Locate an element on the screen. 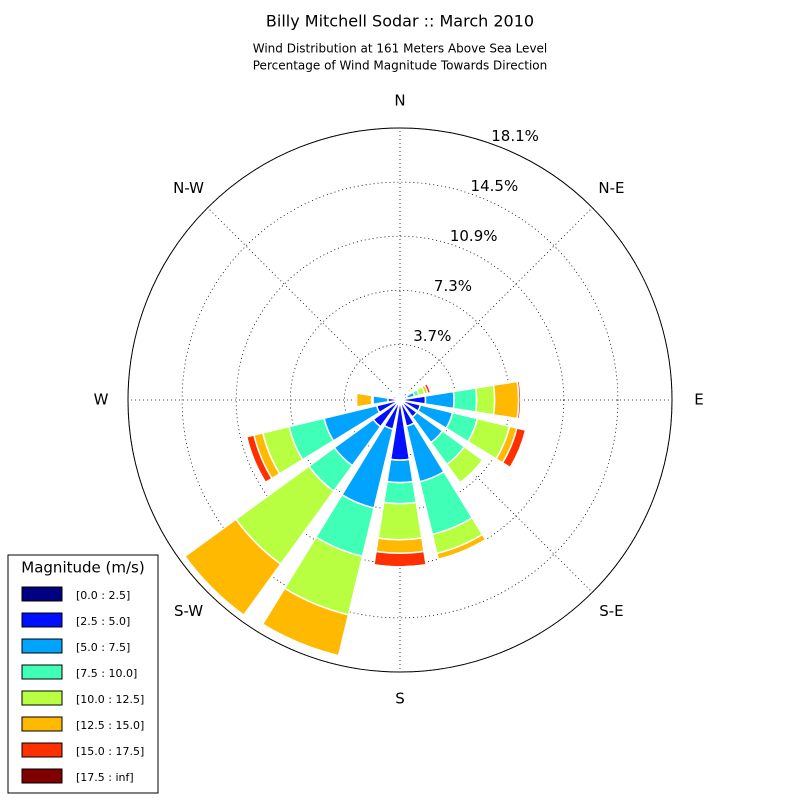 This screenshot has height=804, width=800. legend-label: [7.5 : 10.0] is located at coordinates (106, 673).